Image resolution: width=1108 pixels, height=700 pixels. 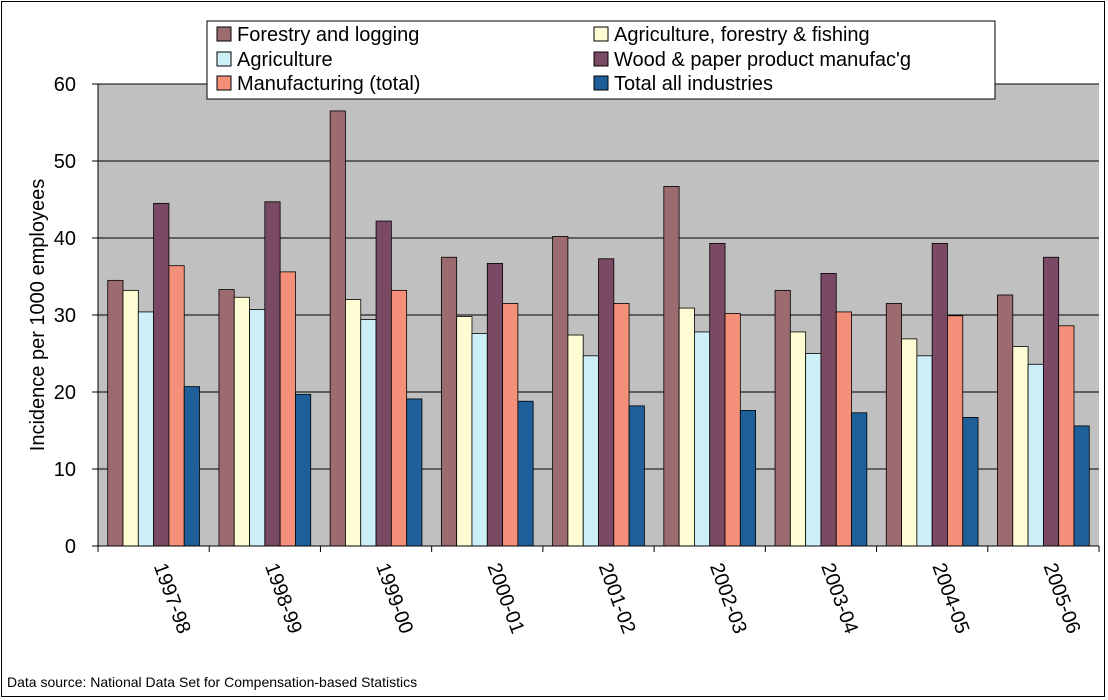 I want to click on y-tick-label: 60, so click(x=65, y=85).